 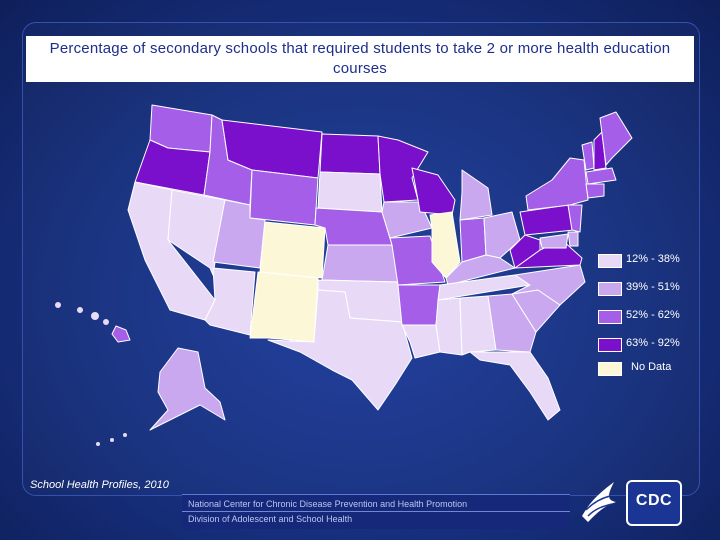 I want to click on state-MN, so click(x=403, y=169).